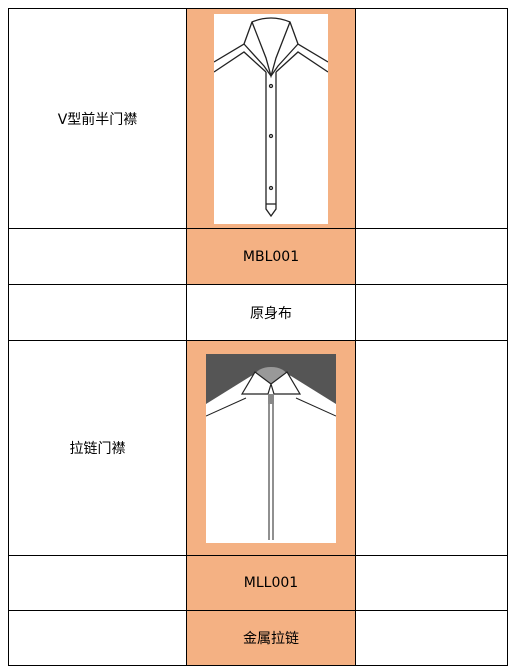  Describe the element at coordinates (97, 448) in the screenshot. I see `table-cell: 拉链门襟` at that location.